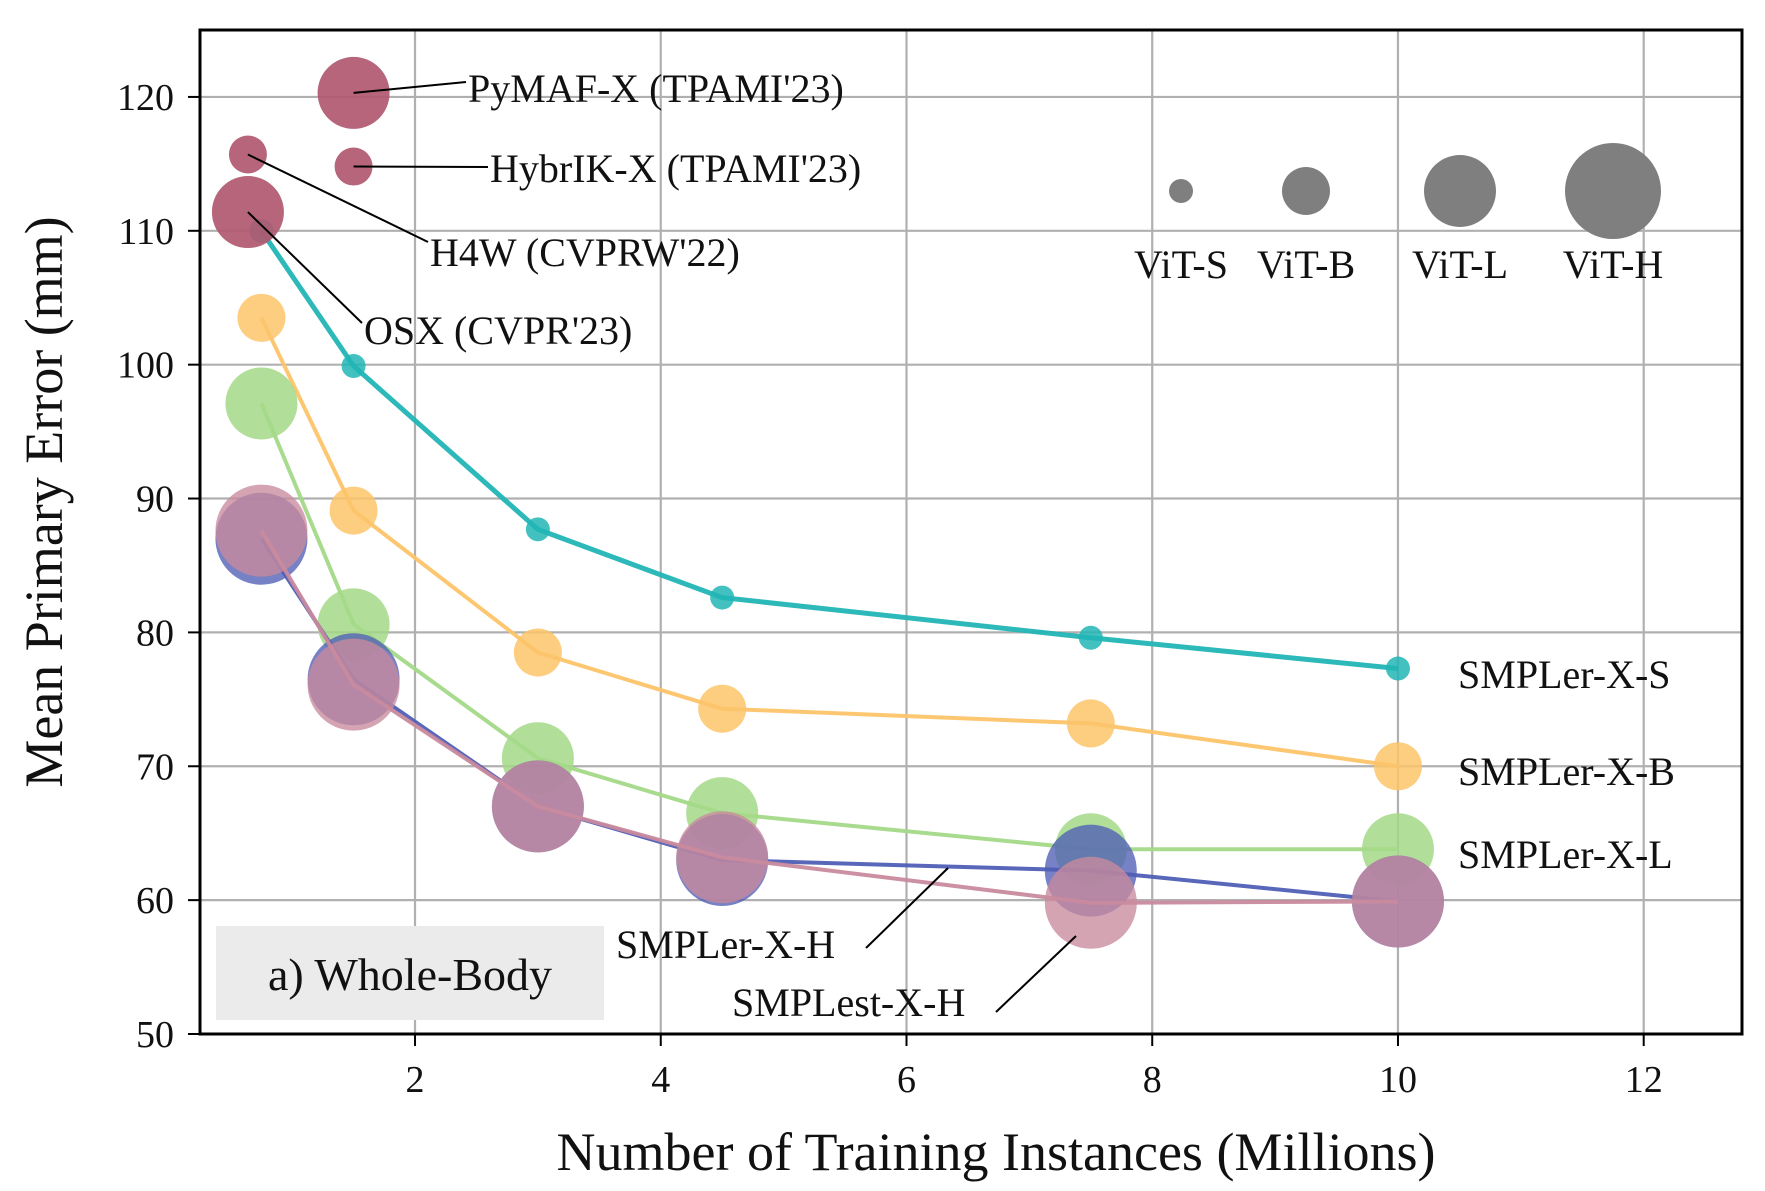  I want to click on size-legend-label: ViT-B, so click(1306, 264).